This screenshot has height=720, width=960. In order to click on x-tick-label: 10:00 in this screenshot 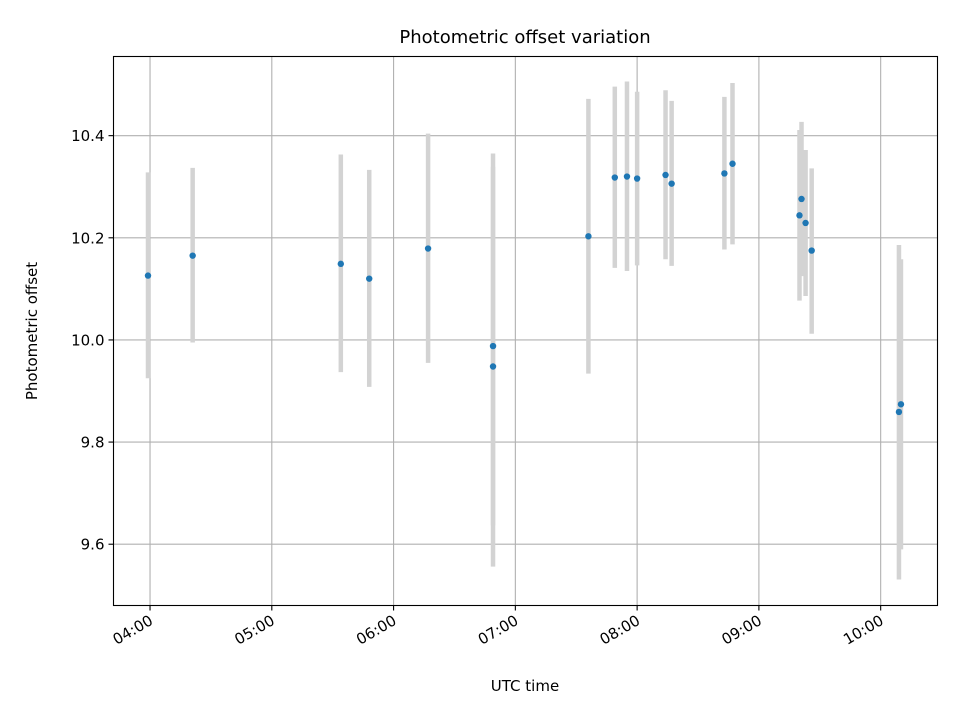, I will do `click(863, 629)`.